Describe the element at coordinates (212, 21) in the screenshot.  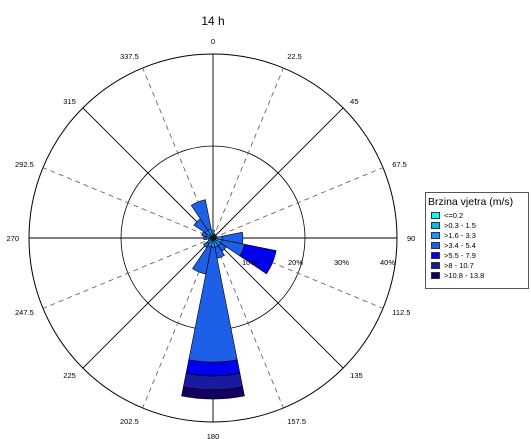
I see `chart-title: 14 h` at that location.